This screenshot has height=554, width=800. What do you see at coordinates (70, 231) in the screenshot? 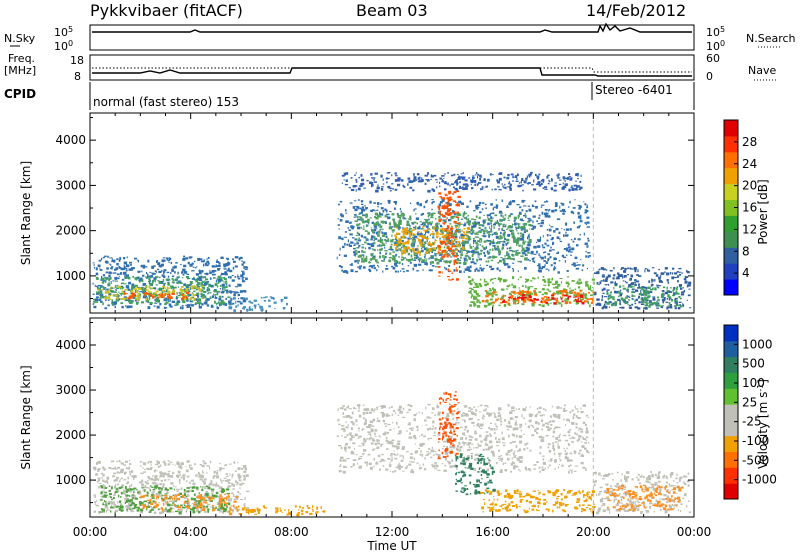
I see `power-ytick-label: 2000` at bounding box center [70, 231].